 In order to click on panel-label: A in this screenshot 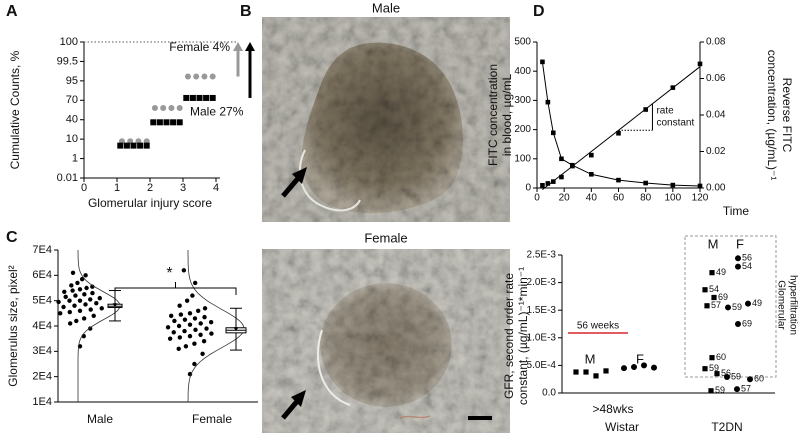, I will do `click(12, 11)`.